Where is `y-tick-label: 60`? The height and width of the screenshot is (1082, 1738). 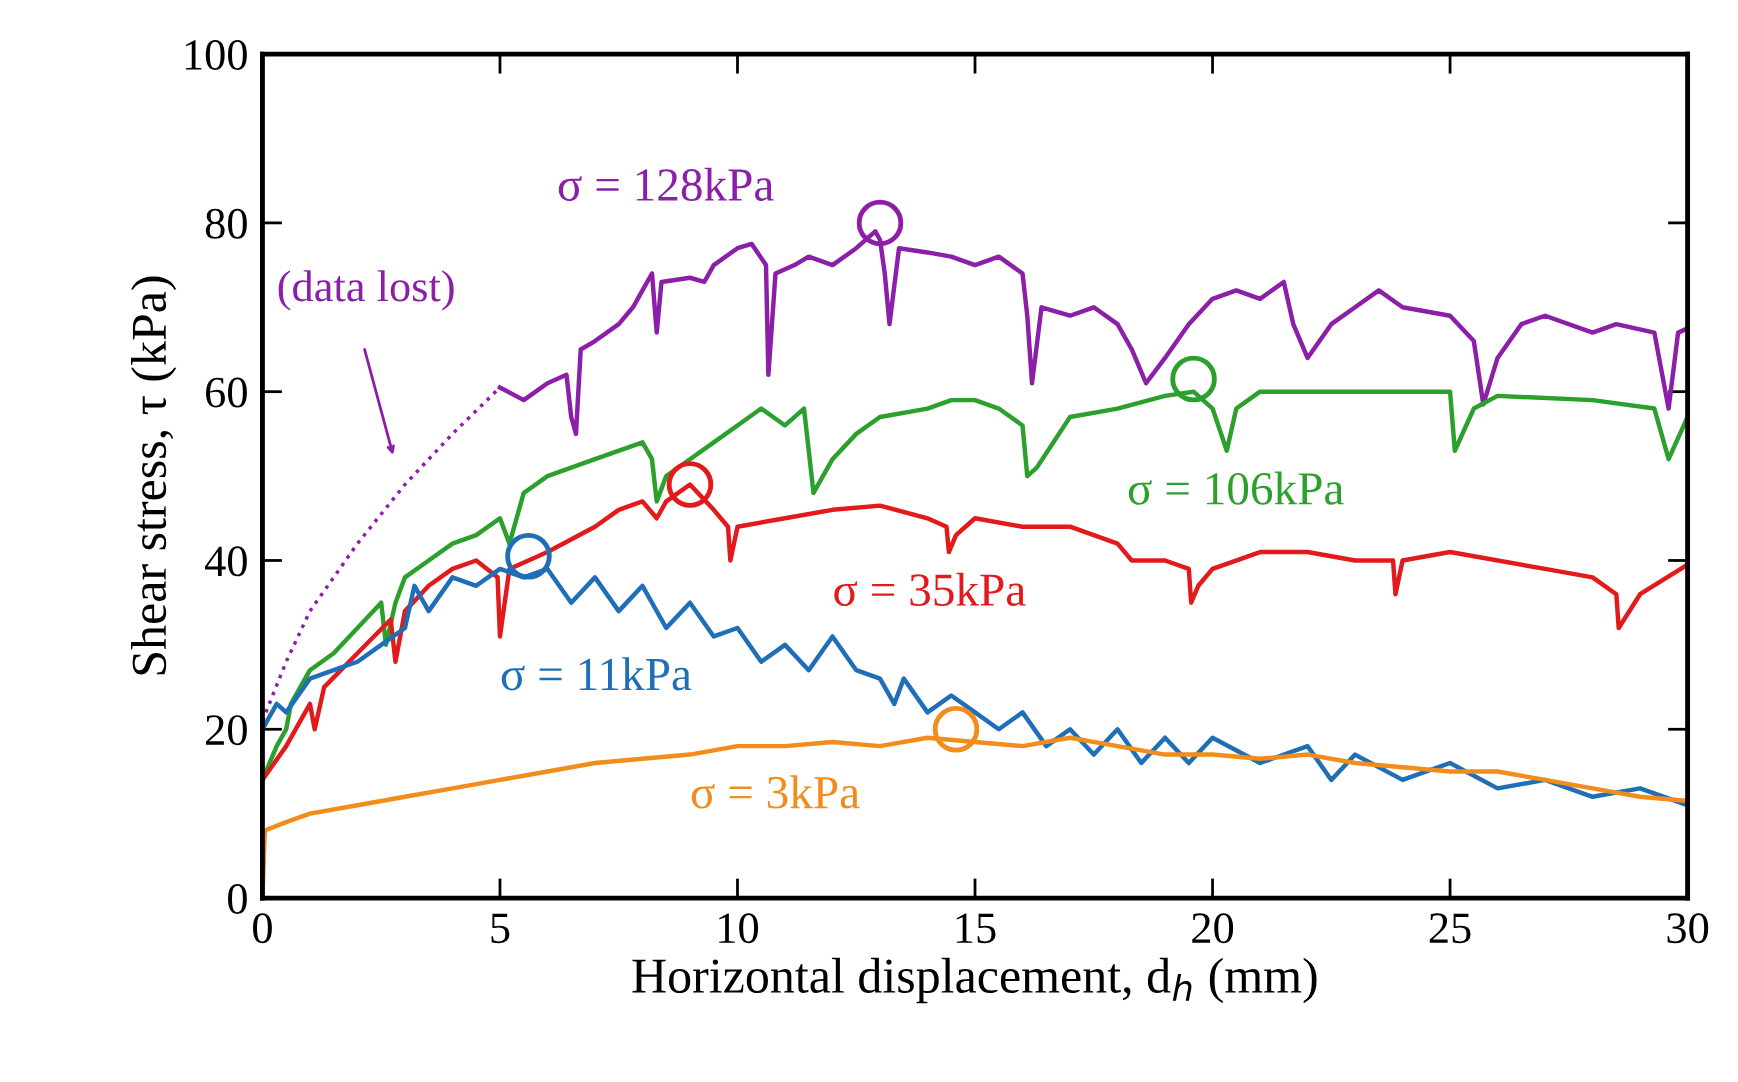
y-tick-label: 60 is located at coordinates (226, 392).